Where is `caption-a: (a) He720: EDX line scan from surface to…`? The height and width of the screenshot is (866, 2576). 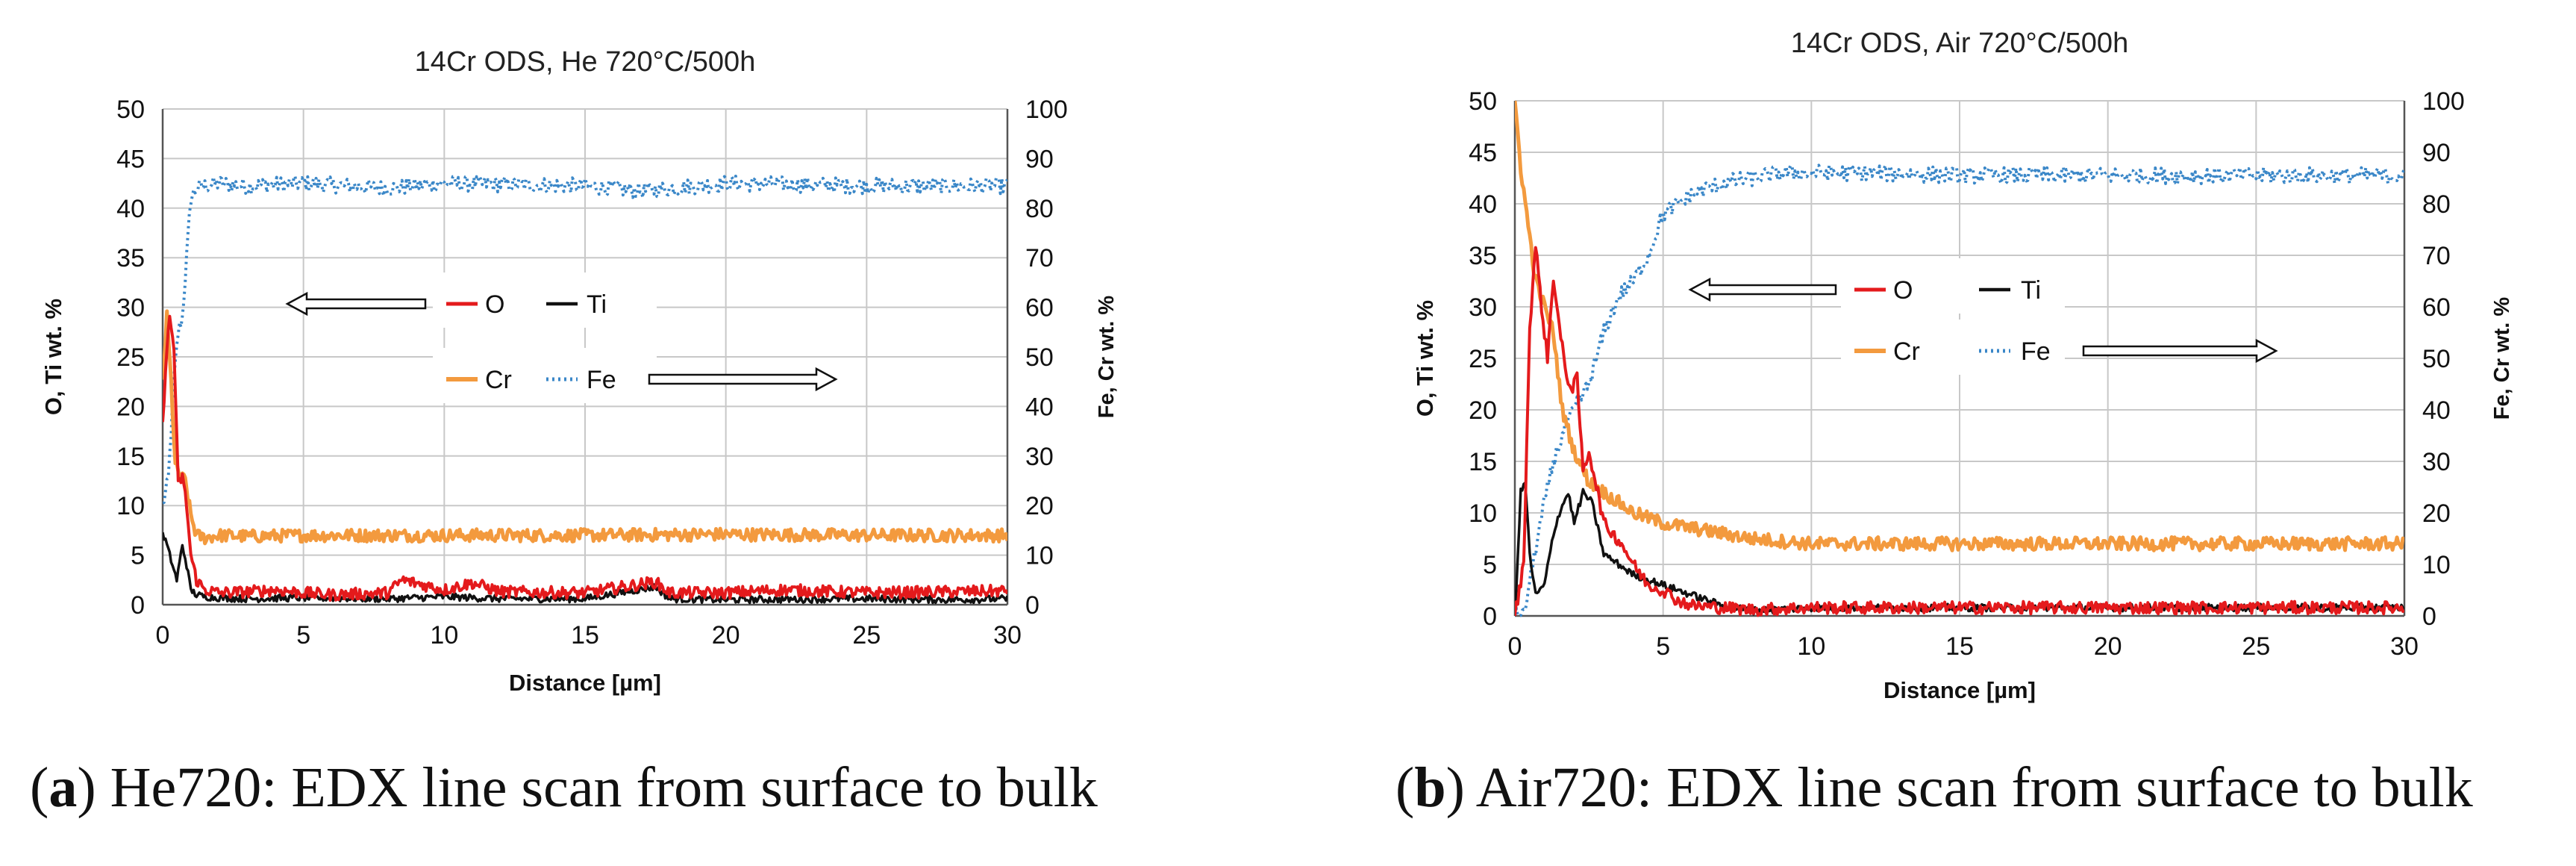 caption-a: (a) He720: EDX line scan from surface to… is located at coordinates (564, 788).